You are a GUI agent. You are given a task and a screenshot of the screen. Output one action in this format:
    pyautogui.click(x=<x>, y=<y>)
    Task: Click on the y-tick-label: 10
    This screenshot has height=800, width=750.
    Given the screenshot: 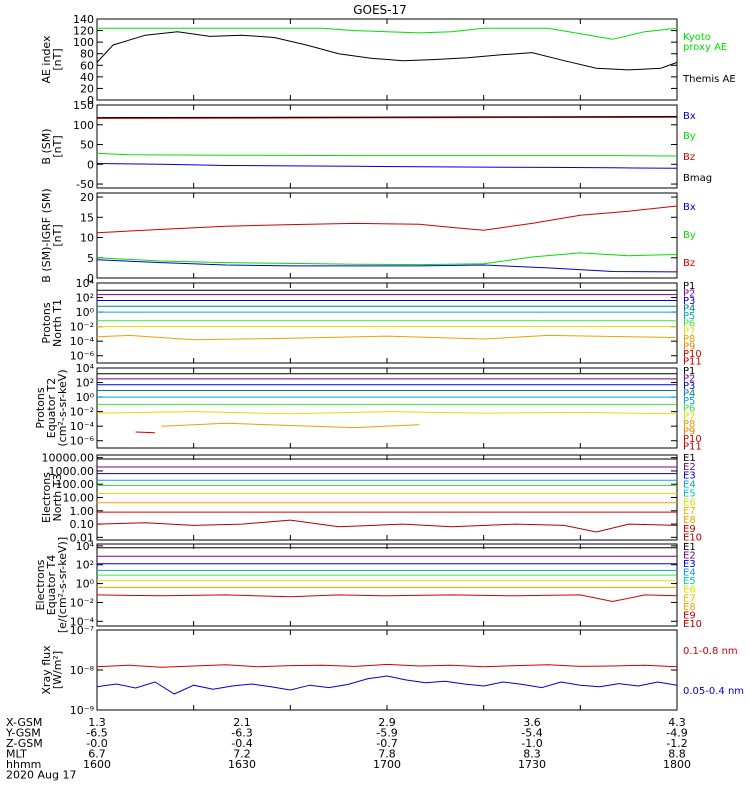 What is the action you would take?
    pyautogui.click(x=87, y=238)
    